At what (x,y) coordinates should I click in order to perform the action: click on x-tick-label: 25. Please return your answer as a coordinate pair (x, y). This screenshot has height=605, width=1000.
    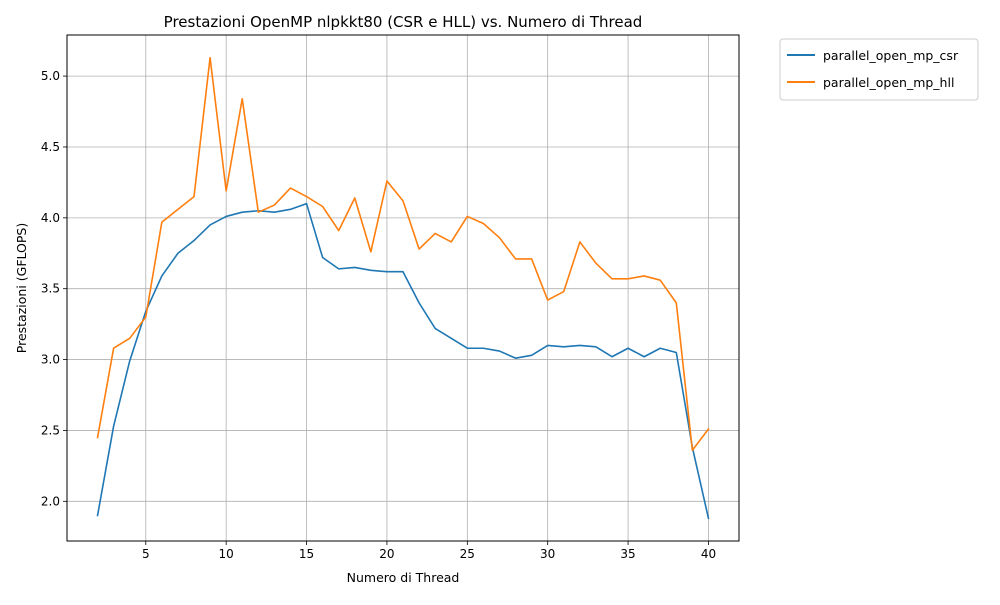
    Looking at the image, I should click on (467, 554).